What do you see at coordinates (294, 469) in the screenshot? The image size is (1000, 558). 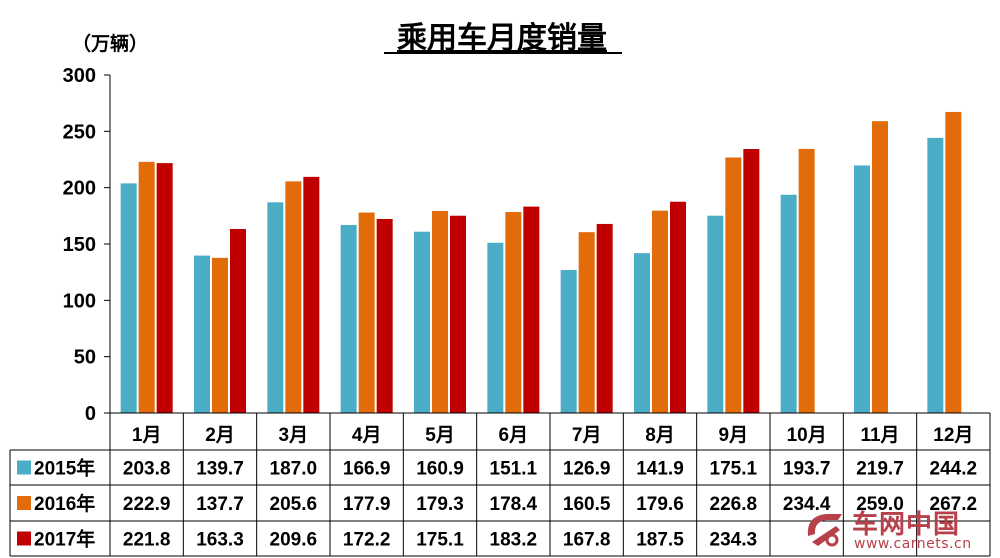 I see `data-label: 187.0` at bounding box center [294, 469].